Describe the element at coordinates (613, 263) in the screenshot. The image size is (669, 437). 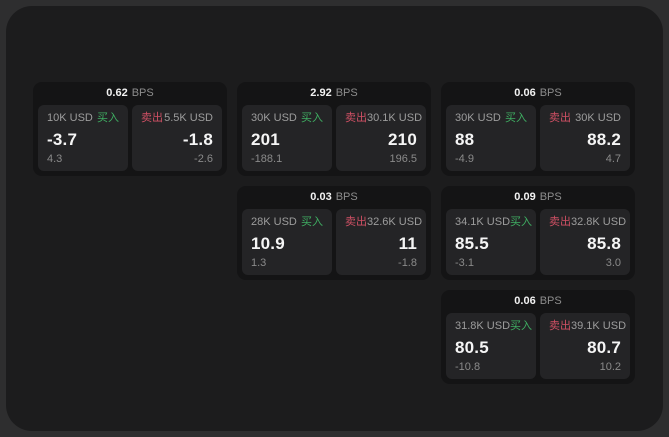
I see `sell-delta: 3.0` at that location.